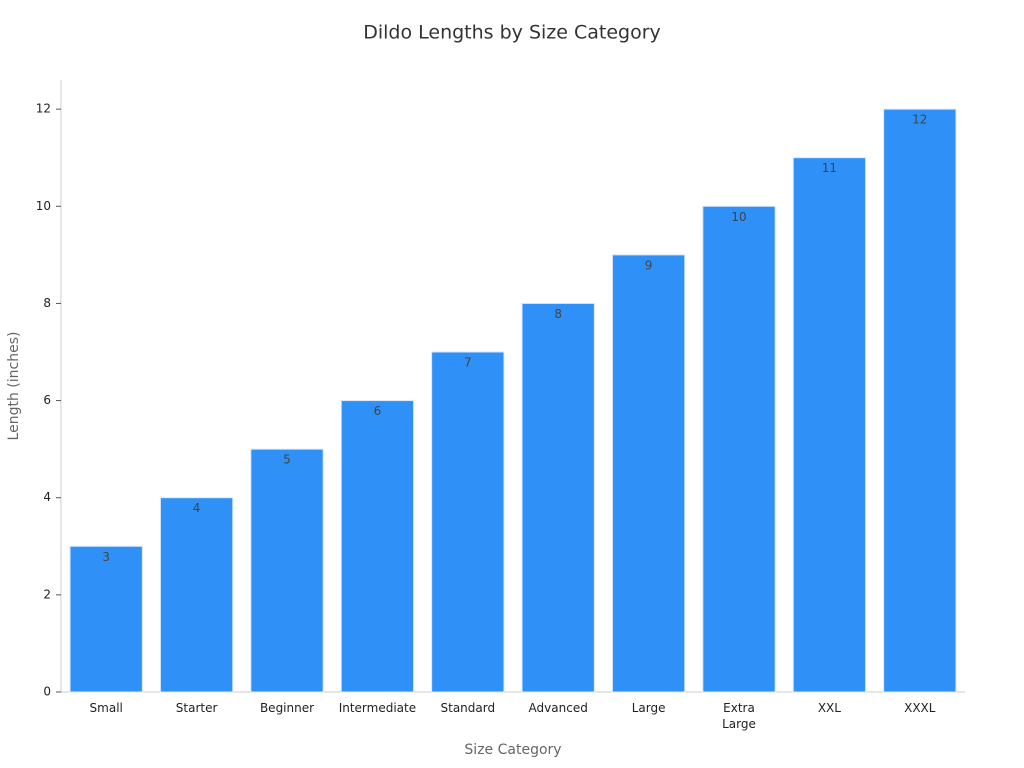  I want to click on x-tick-label: Intermediate, so click(377, 708).